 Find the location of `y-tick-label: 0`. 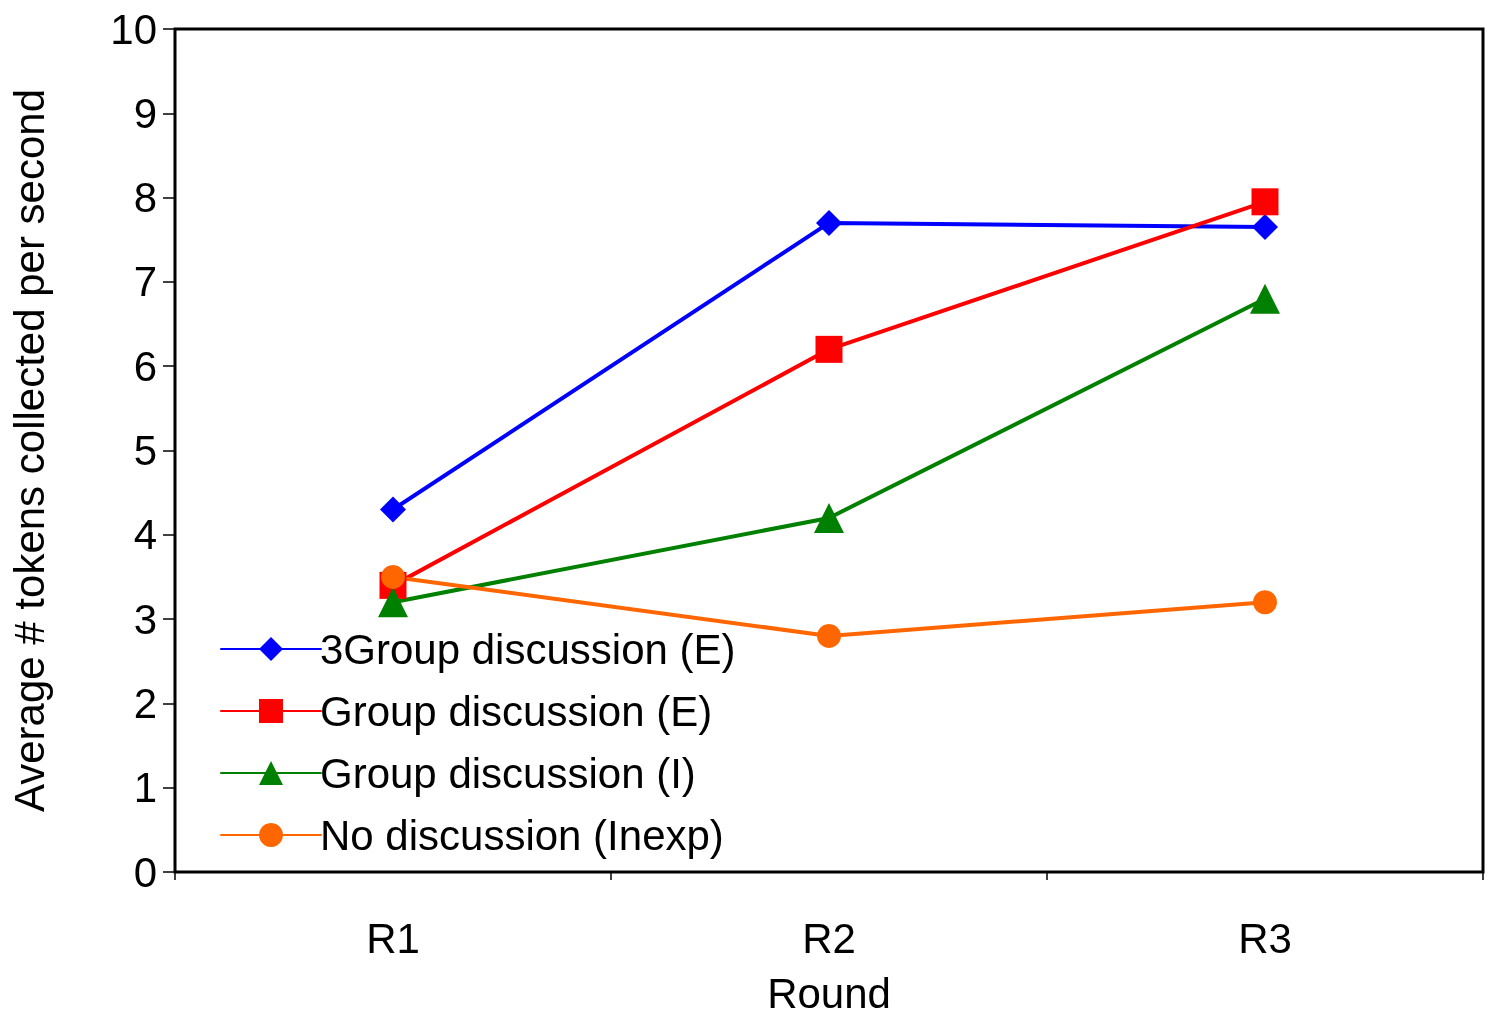

y-tick-label: 0 is located at coordinates (145, 872).